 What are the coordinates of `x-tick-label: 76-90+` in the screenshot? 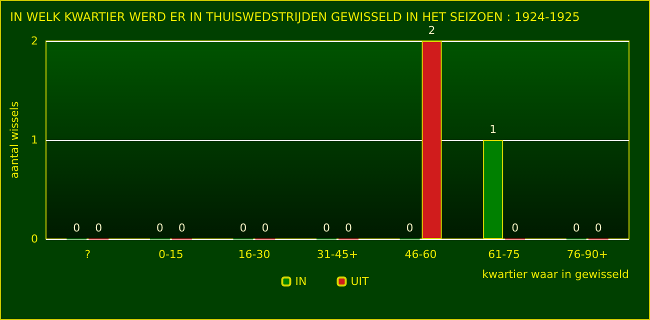 It's located at (587, 254).